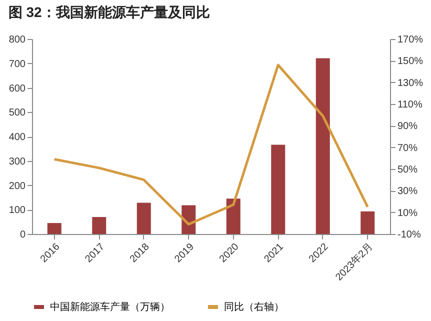 The image size is (431, 321). I want to click on y-tick-label: 100, so click(17, 210).